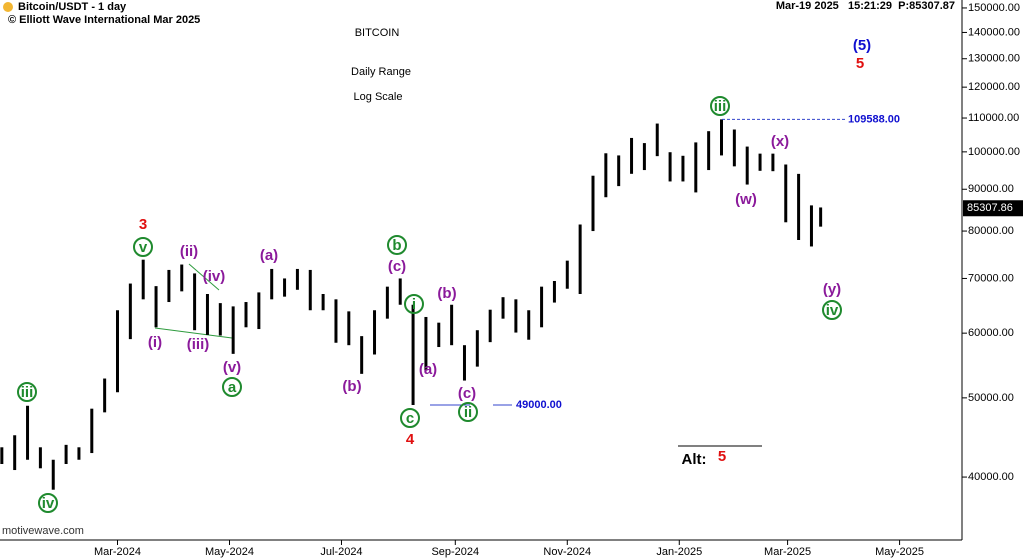 The image size is (1024, 560). Describe the element at coordinates (994, 8) in the screenshot. I see `y-tick-label: 150000.00` at that location.